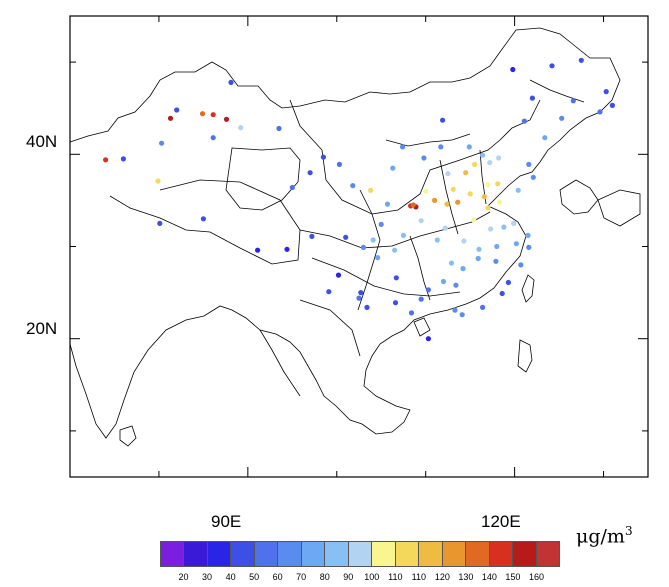 Image resolution: width=669 pixels, height=587 pixels. Describe the element at coordinates (348, 577) in the screenshot. I see `colorbar-tick-label: 90` at that location.